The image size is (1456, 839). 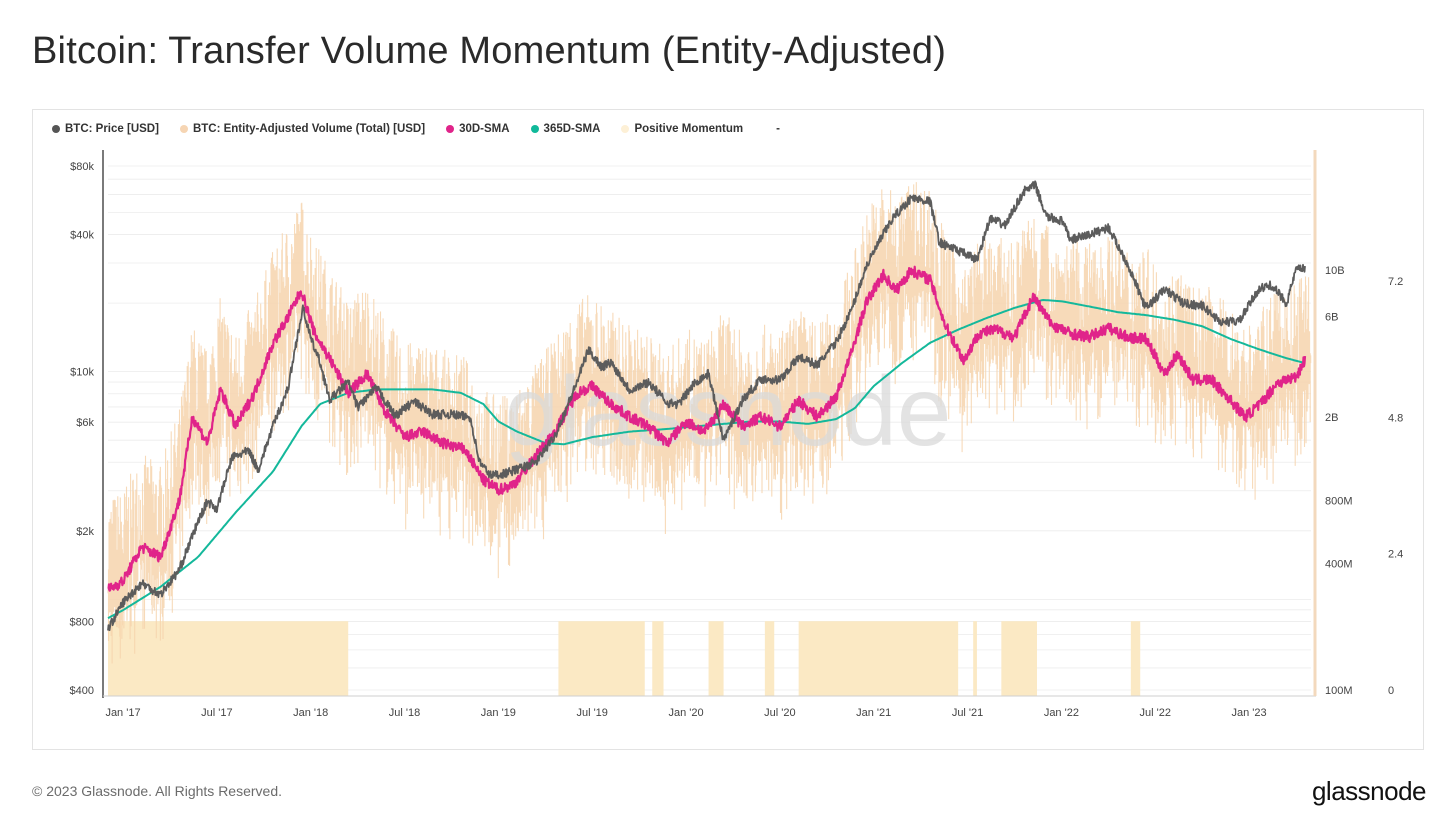 What do you see at coordinates (534, 129) in the screenshot?
I see `legend-dot-sma365` at bounding box center [534, 129].